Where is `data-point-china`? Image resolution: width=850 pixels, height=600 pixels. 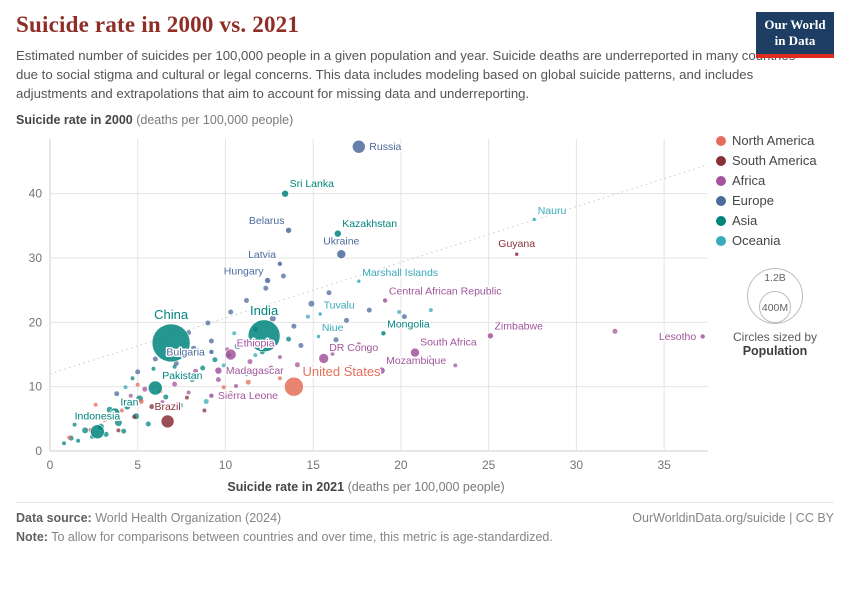 data-point-china is located at coordinates (171, 343).